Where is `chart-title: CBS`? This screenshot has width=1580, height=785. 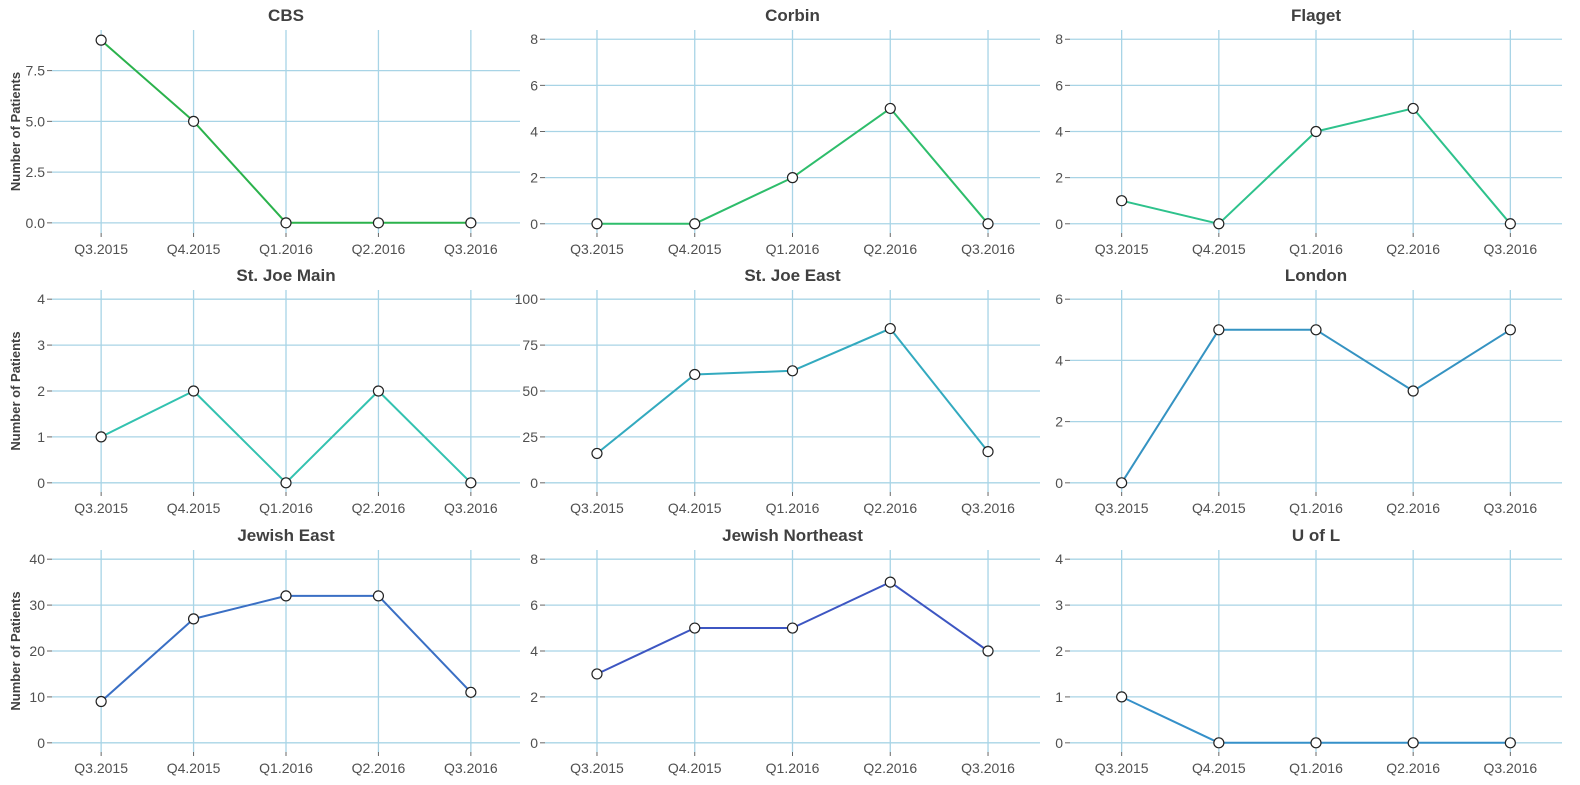
chart-title: CBS is located at coordinates (286, 15).